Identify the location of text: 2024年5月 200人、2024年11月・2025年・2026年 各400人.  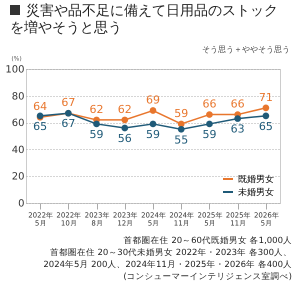
(167, 265).